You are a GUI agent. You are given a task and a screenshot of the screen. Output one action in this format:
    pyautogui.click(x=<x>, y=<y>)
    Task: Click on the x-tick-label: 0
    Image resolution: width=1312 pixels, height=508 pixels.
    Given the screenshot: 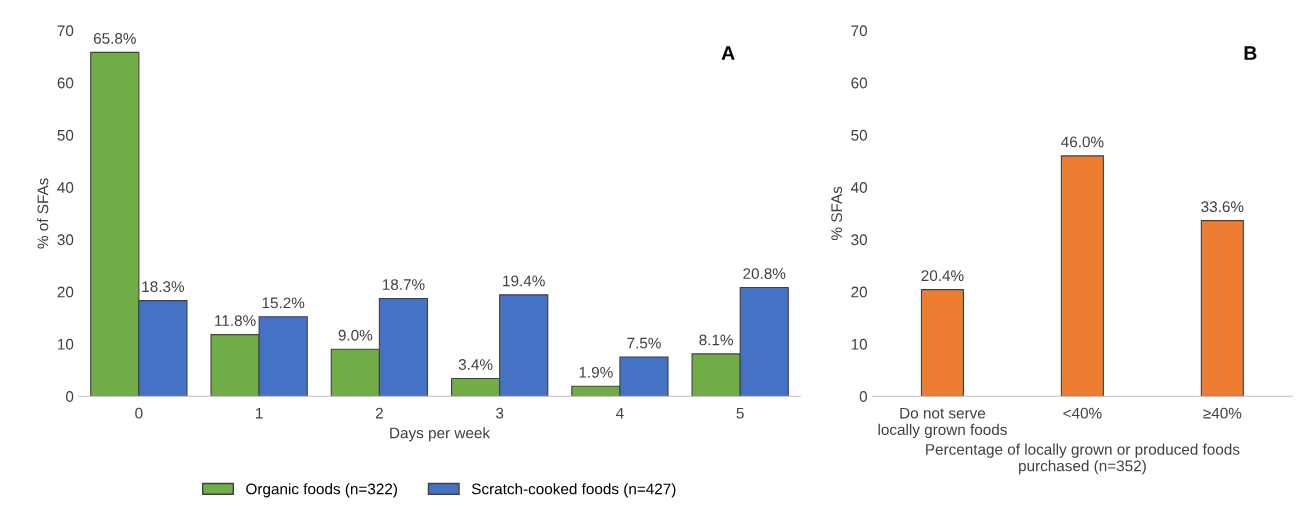 What is the action you would take?
    pyautogui.click(x=139, y=413)
    